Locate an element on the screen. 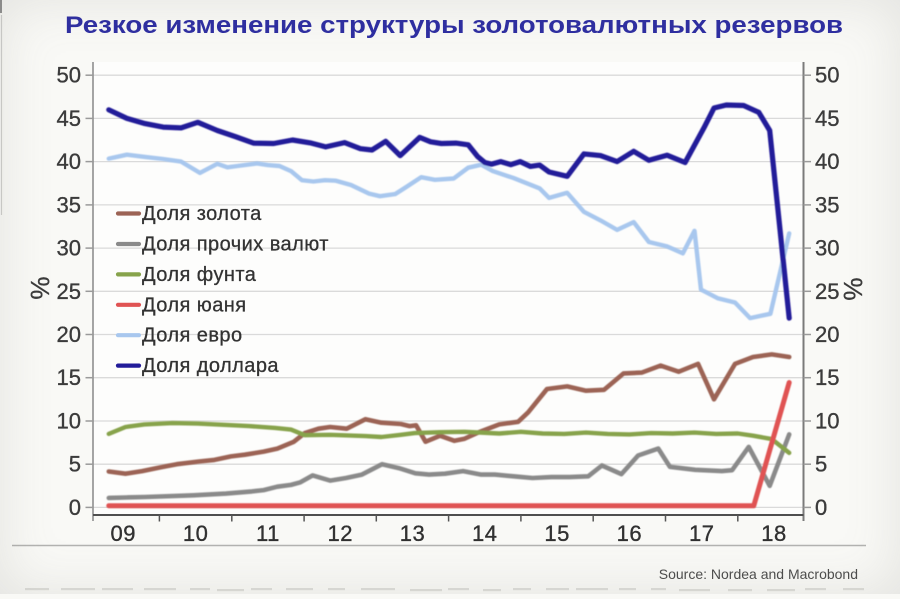 This screenshot has width=900, height=599. svg-text: Доля золота is located at coordinates (202, 214).